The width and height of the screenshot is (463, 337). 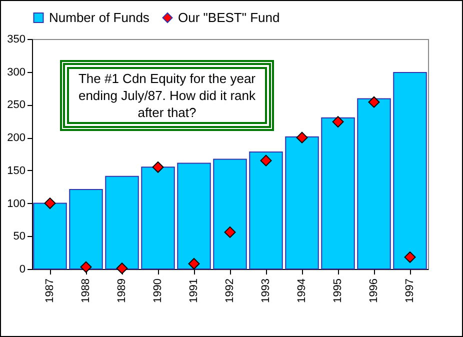 What do you see at coordinates (16, 170) in the screenshot?
I see `y-tick-label: 150` at bounding box center [16, 170].